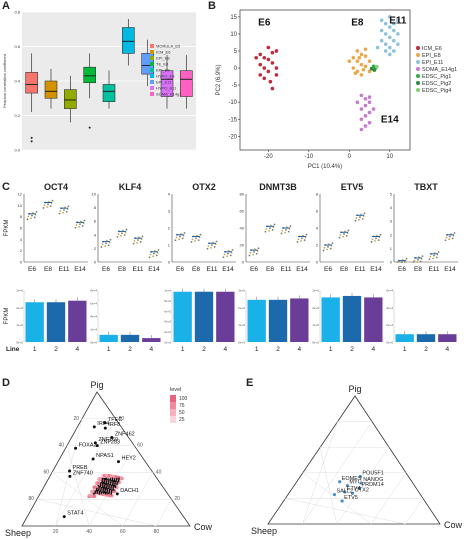 Image resolution: width=474 pixels, height=540 pixels. I want to click on gridline, so click(345, 511).